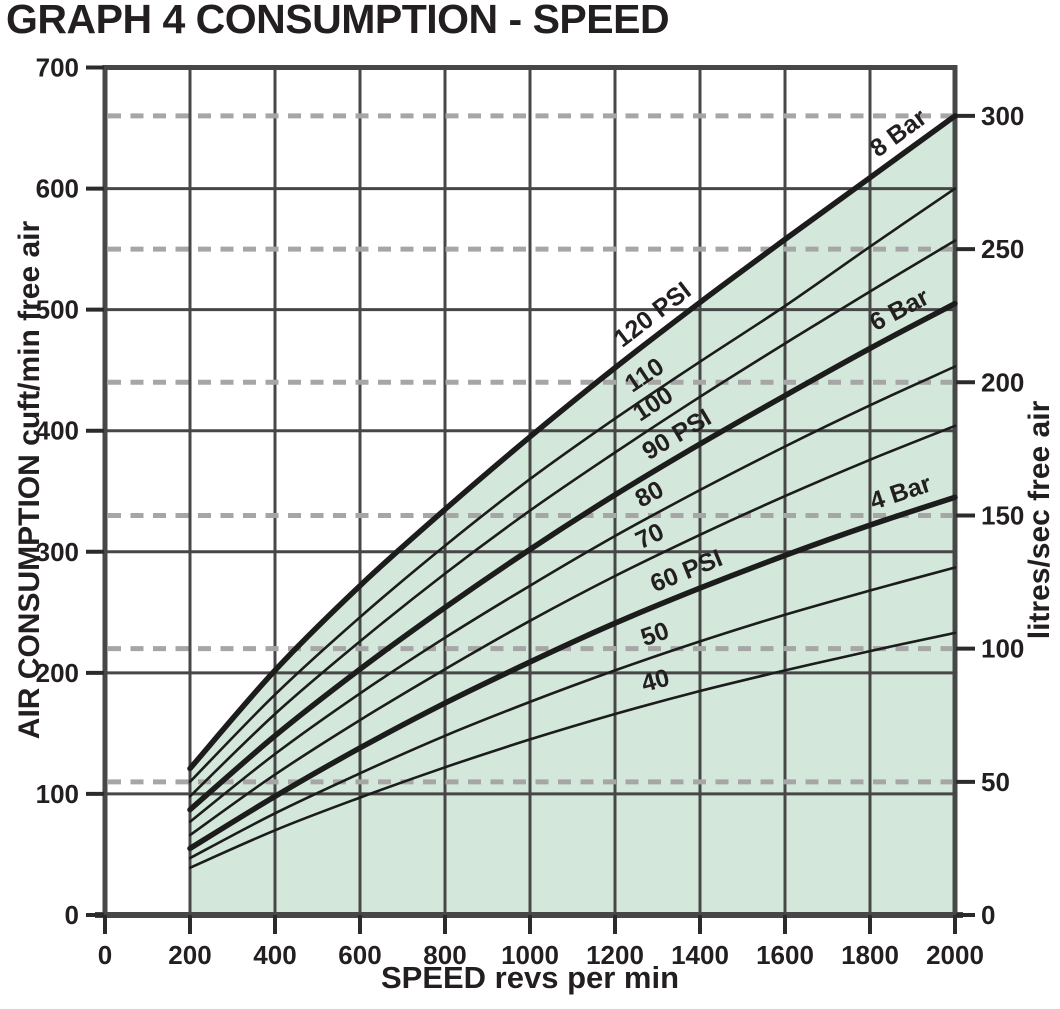  I want to click on y-left-tick-label: 500, so click(57, 310).